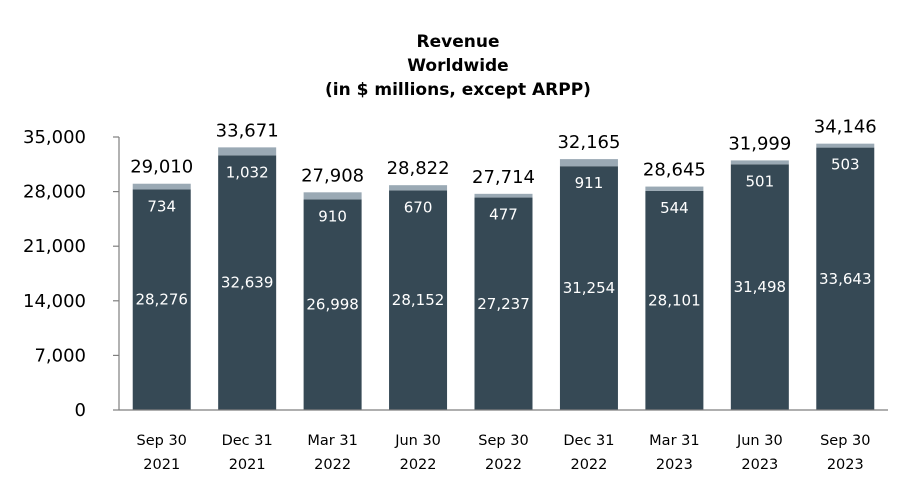 The width and height of the screenshot is (920, 500). I want to click on title-line-1: Revenue, so click(458, 42).